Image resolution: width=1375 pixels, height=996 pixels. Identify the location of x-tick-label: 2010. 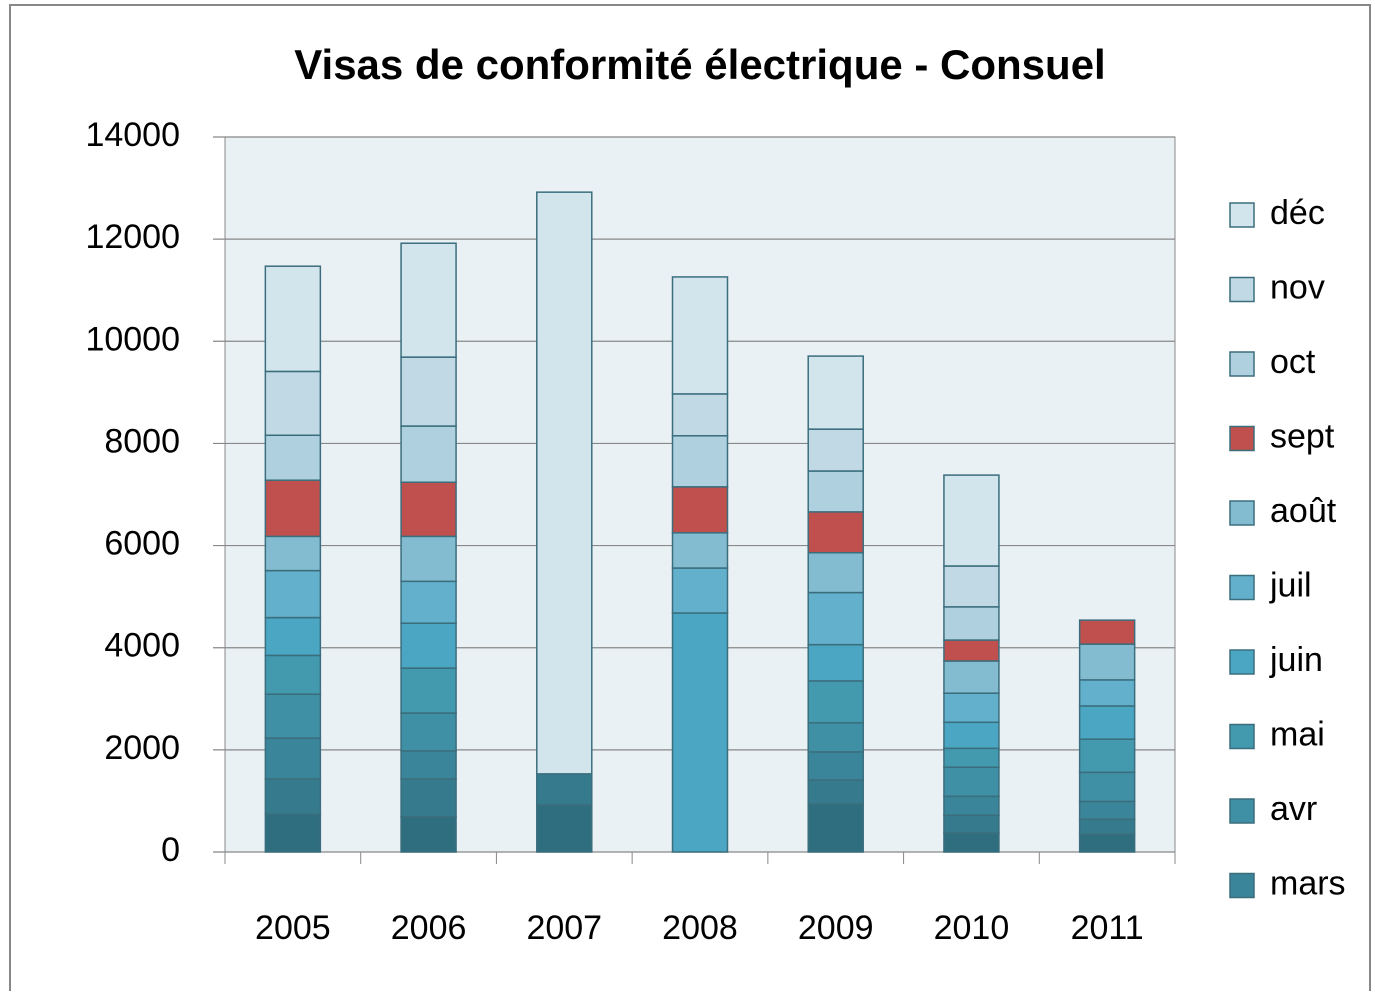
(972, 928).